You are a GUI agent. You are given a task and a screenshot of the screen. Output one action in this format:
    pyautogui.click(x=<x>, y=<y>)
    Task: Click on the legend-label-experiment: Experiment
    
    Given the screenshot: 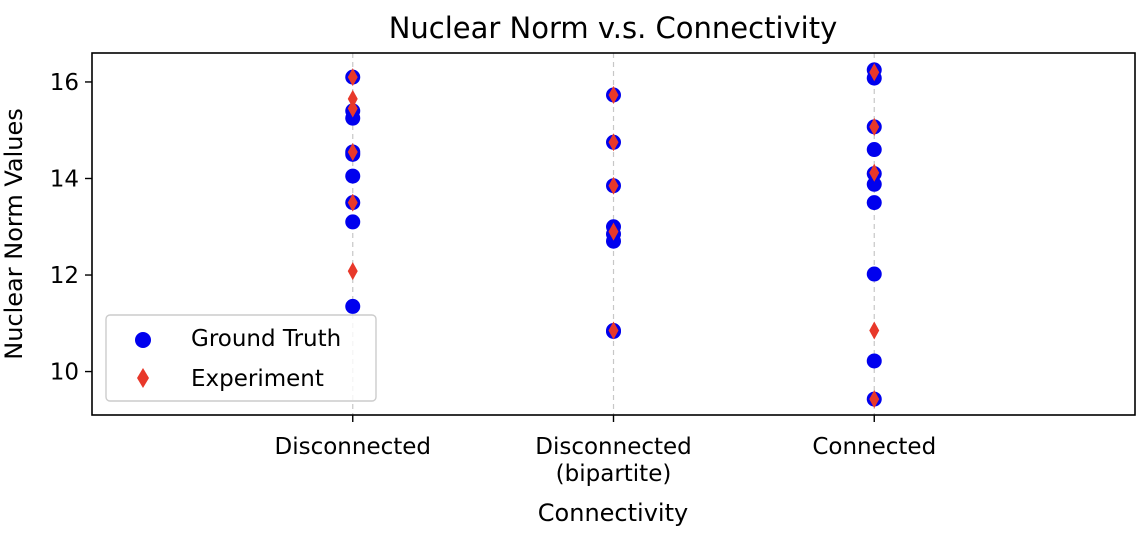 What is the action you would take?
    pyautogui.click(x=257, y=379)
    